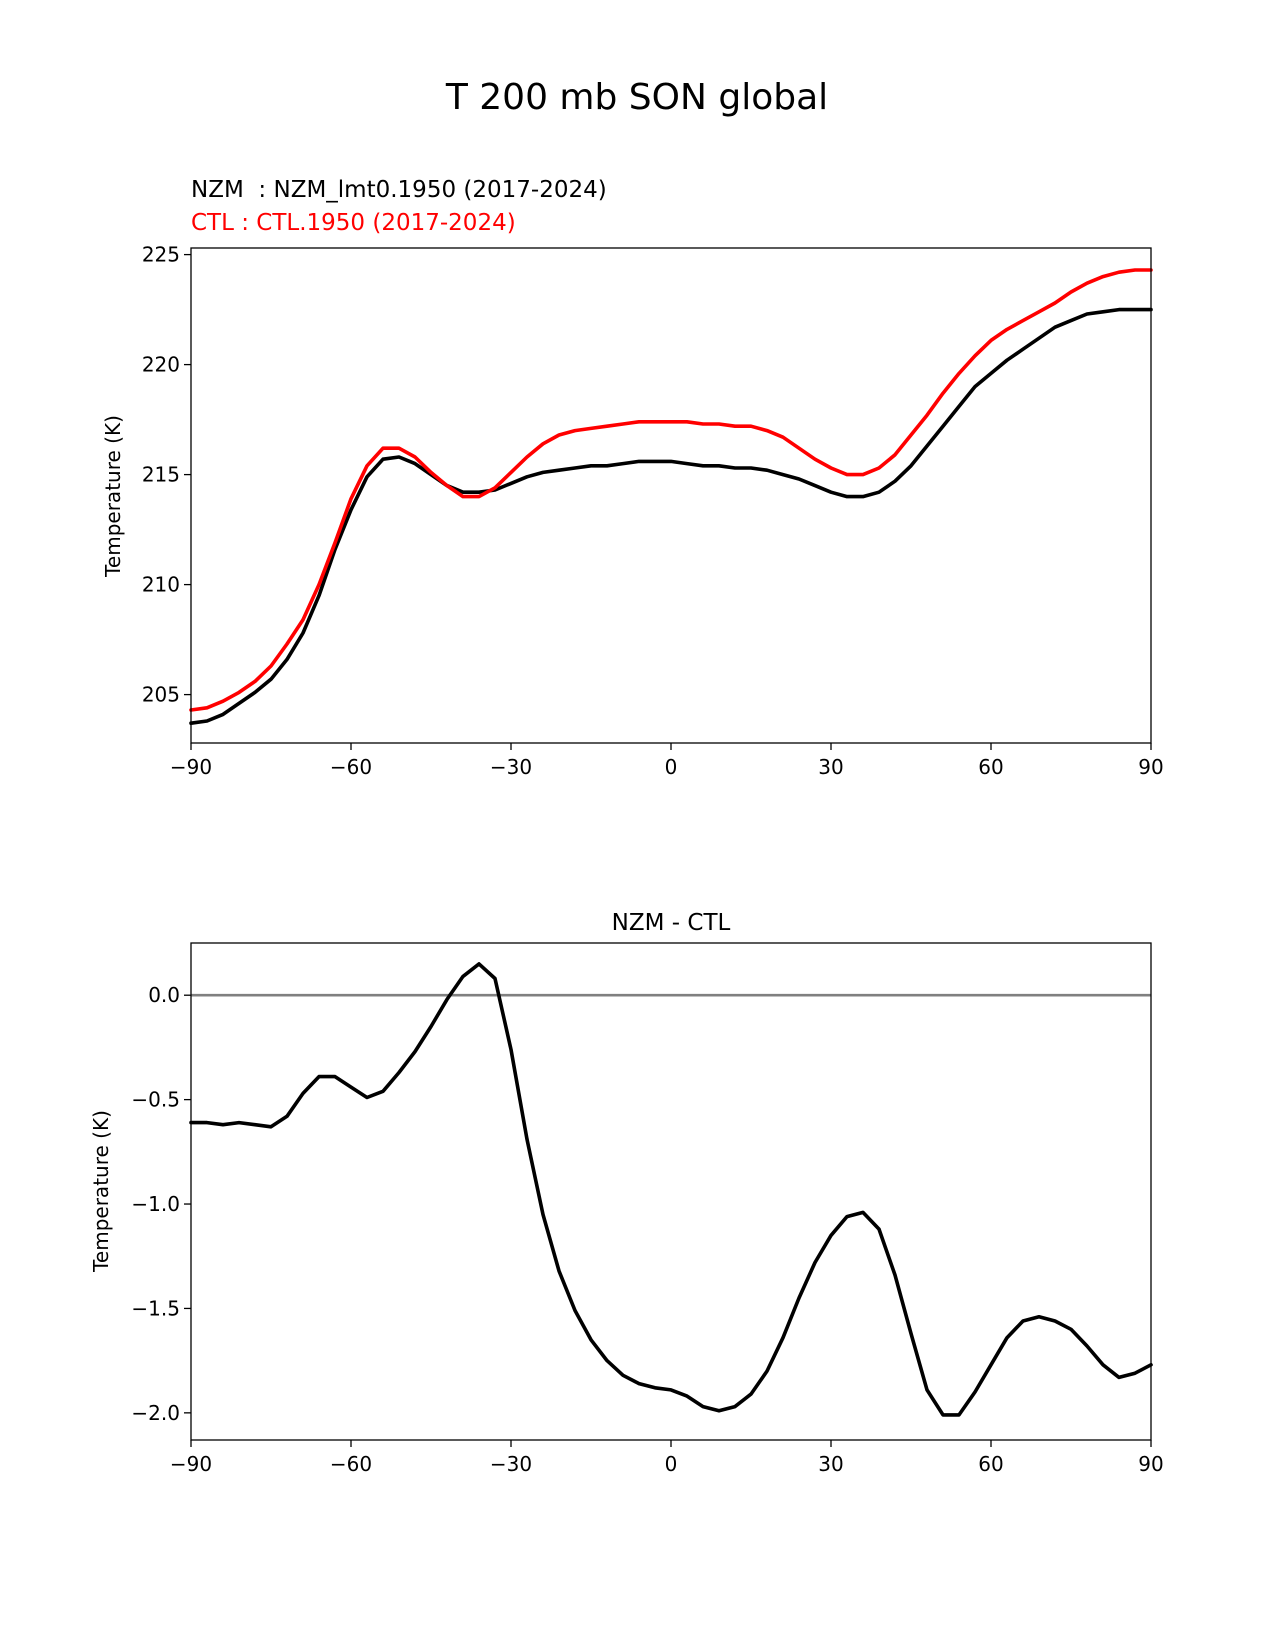  What do you see at coordinates (161, 695) in the screenshot?
I see `y-tick-label: 205` at bounding box center [161, 695].